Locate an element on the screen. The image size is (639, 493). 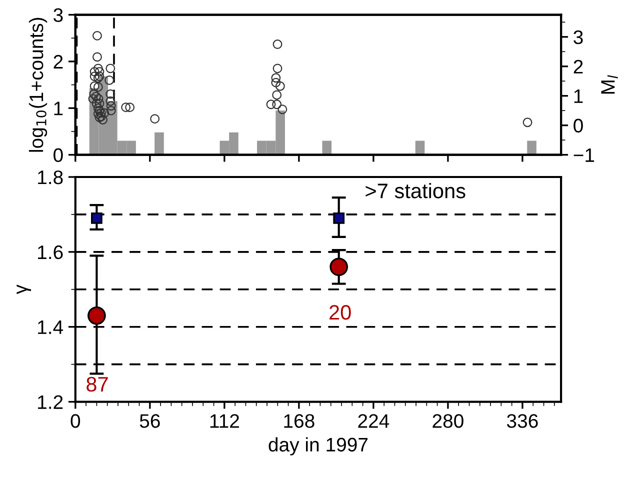
y-tick-label: 1.4 is located at coordinates (51, 327).